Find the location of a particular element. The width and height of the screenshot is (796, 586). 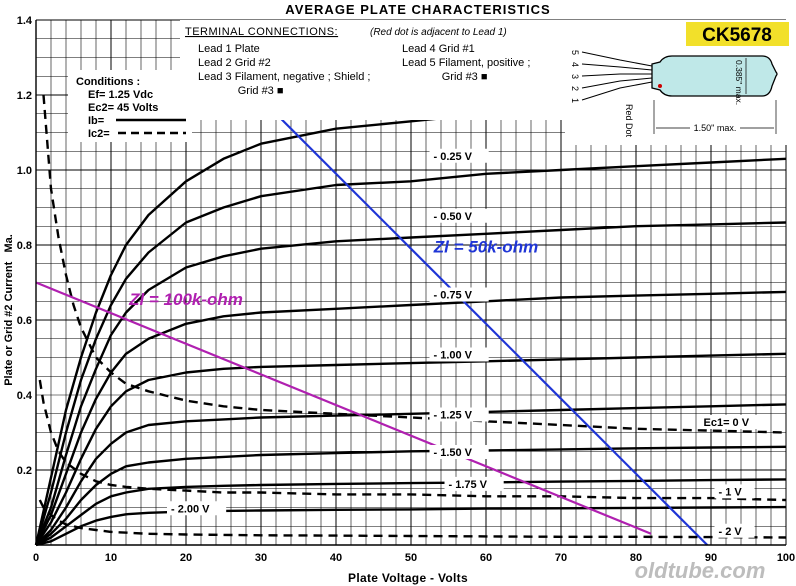

curve-label: - 1.25 V is located at coordinates (453, 416).